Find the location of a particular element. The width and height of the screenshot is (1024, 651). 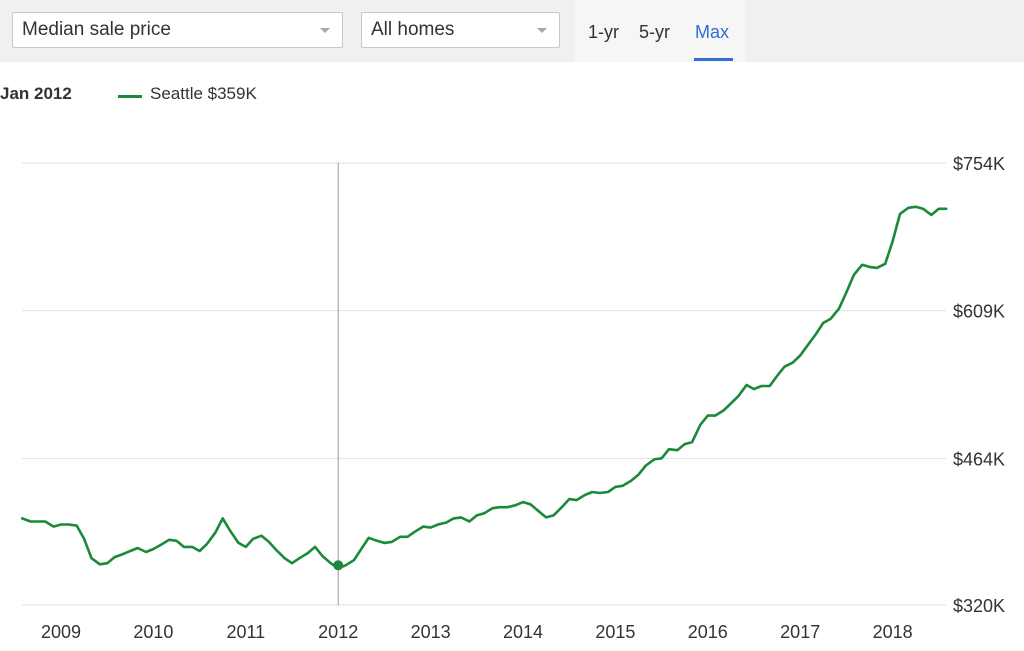

tab-max: Max is located at coordinates (712, 32).